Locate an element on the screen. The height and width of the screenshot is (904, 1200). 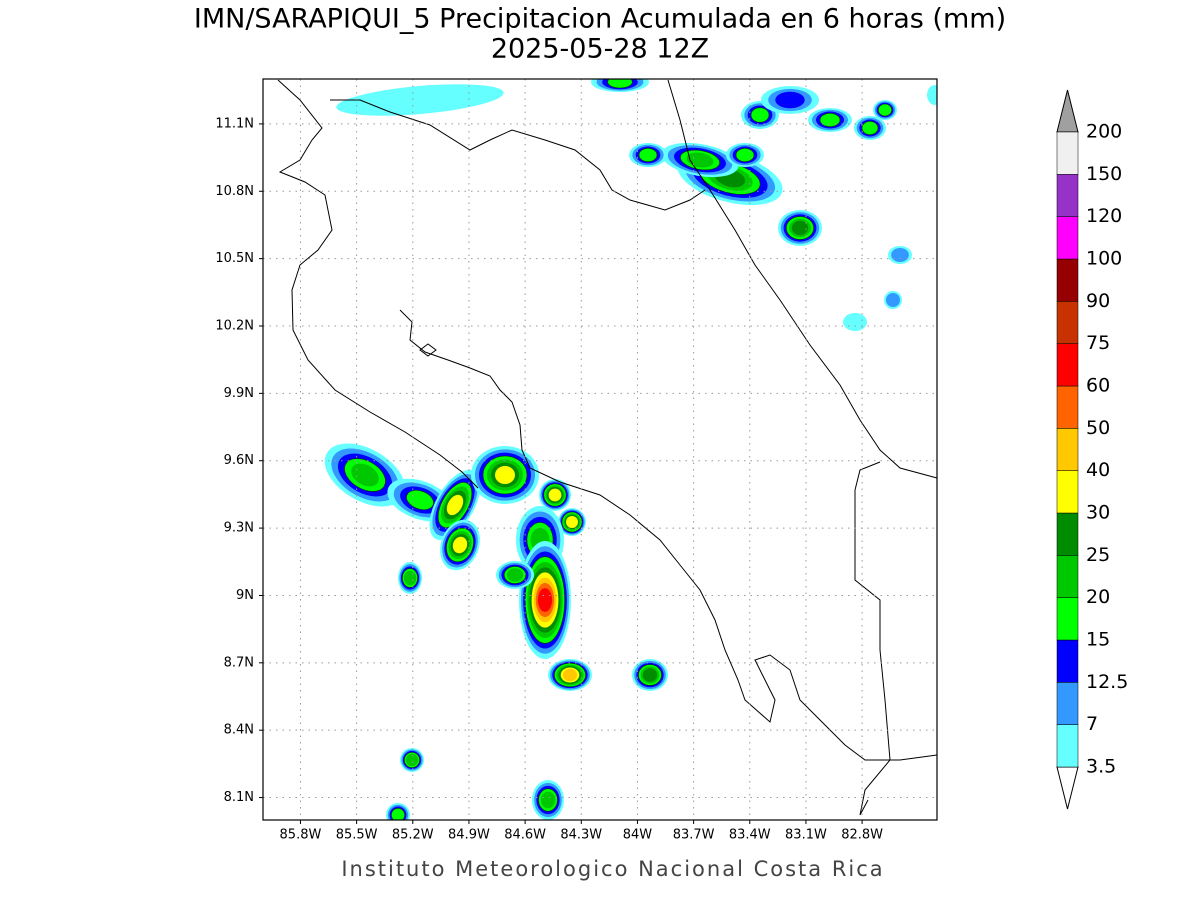
lat-tick-label: 11.1N is located at coordinates (234, 123).